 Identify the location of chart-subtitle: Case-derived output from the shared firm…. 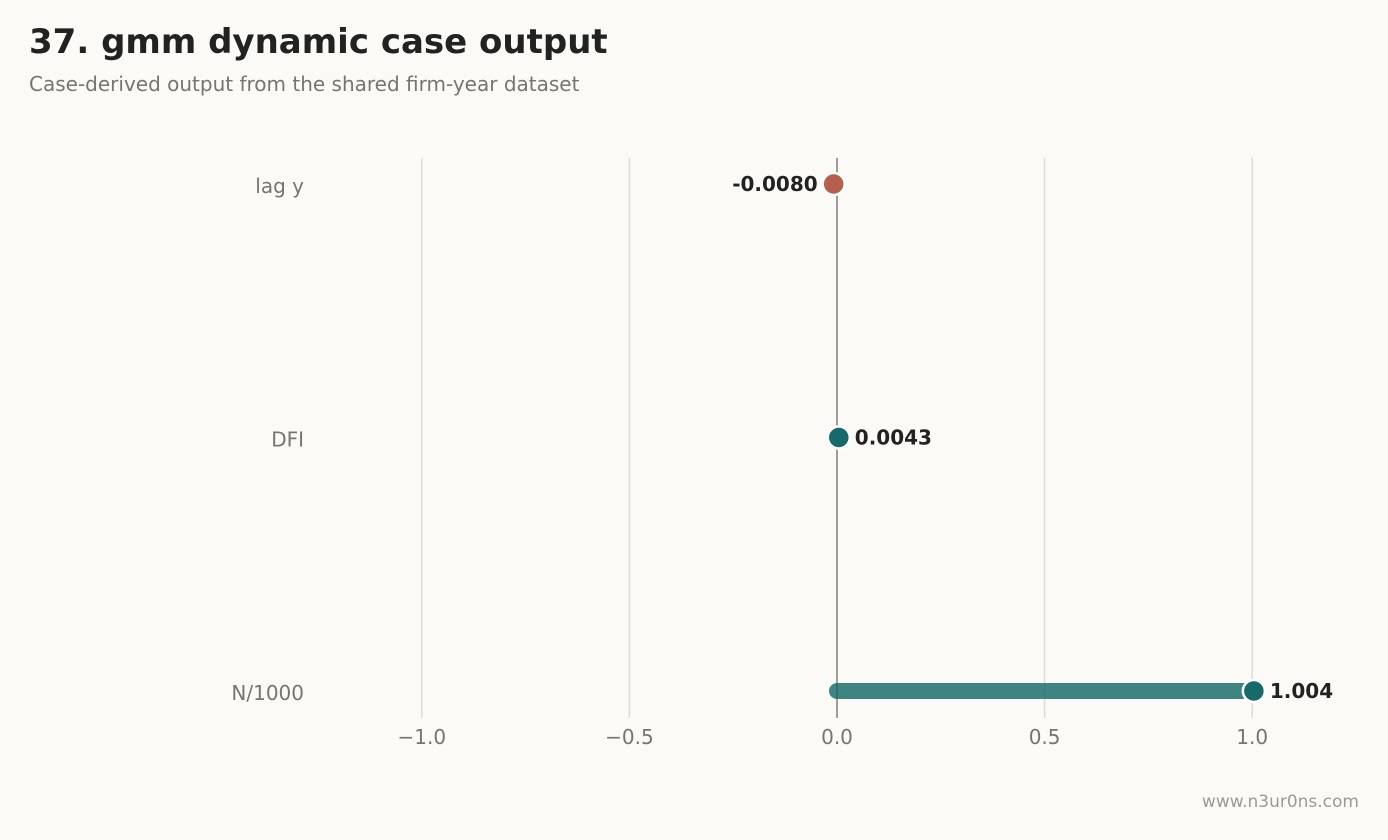
(304, 84).